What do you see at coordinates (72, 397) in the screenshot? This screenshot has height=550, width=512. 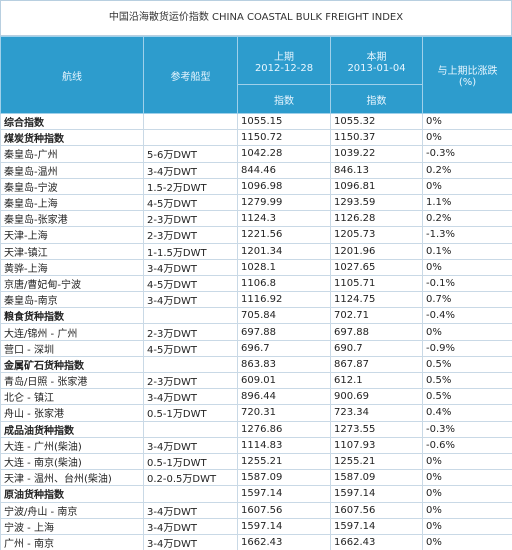 I see `route: 北仑 - 镇江` at bounding box center [72, 397].